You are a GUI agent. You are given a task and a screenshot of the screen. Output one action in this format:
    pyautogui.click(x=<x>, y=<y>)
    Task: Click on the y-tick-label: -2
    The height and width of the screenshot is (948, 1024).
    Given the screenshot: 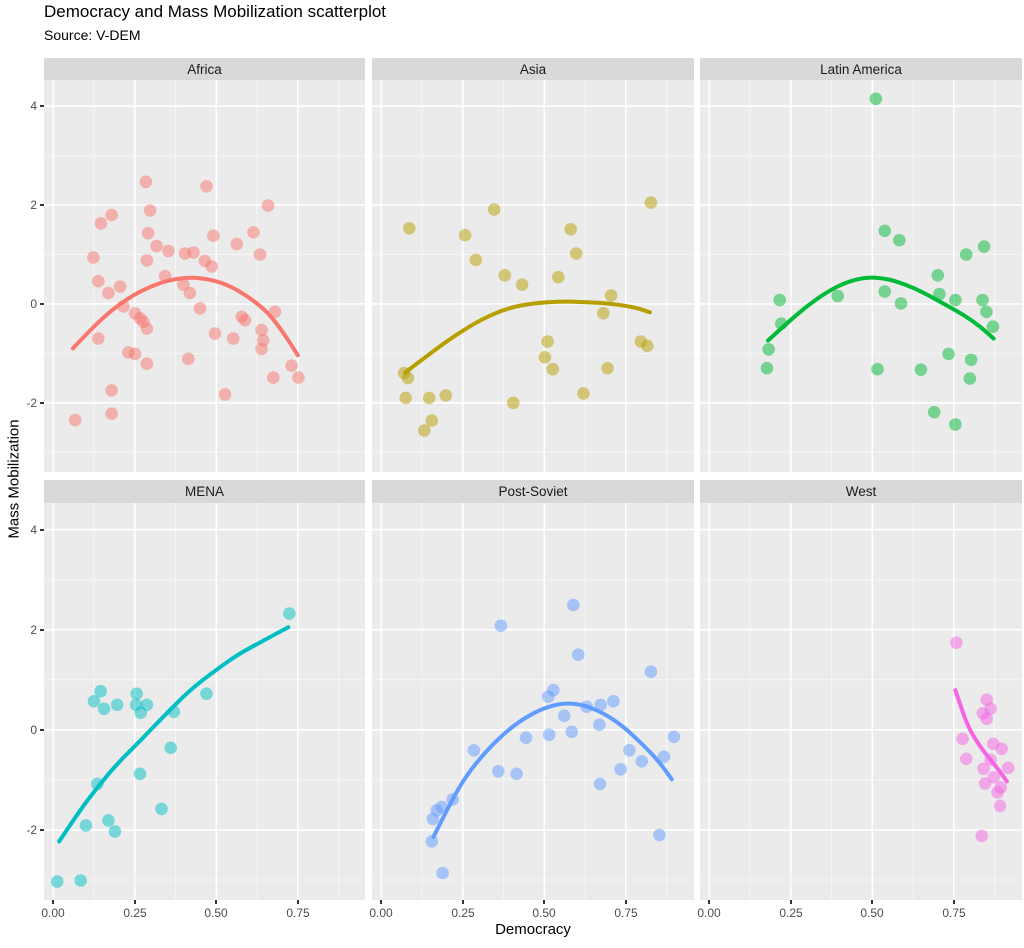 What is the action you would take?
    pyautogui.click(x=31, y=403)
    